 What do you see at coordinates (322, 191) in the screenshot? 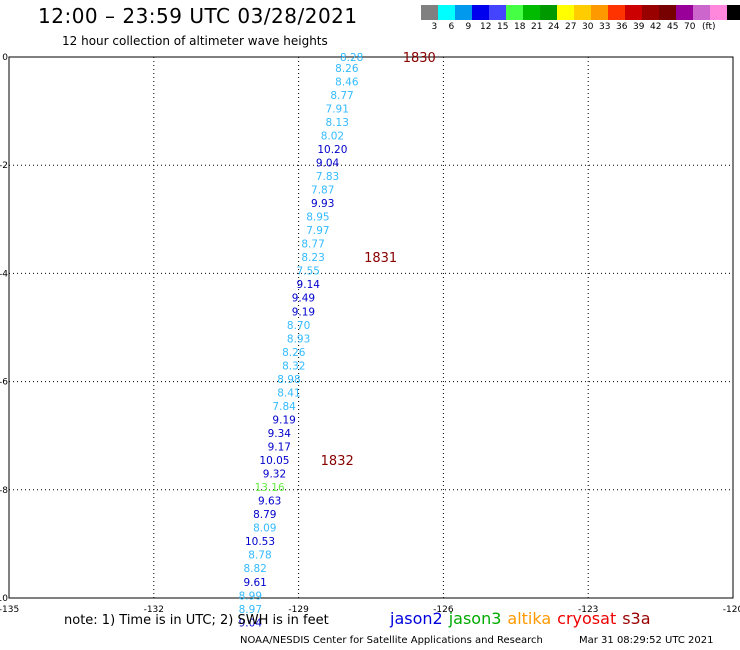
I see `wave-height-value: 7.87` at bounding box center [322, 191].